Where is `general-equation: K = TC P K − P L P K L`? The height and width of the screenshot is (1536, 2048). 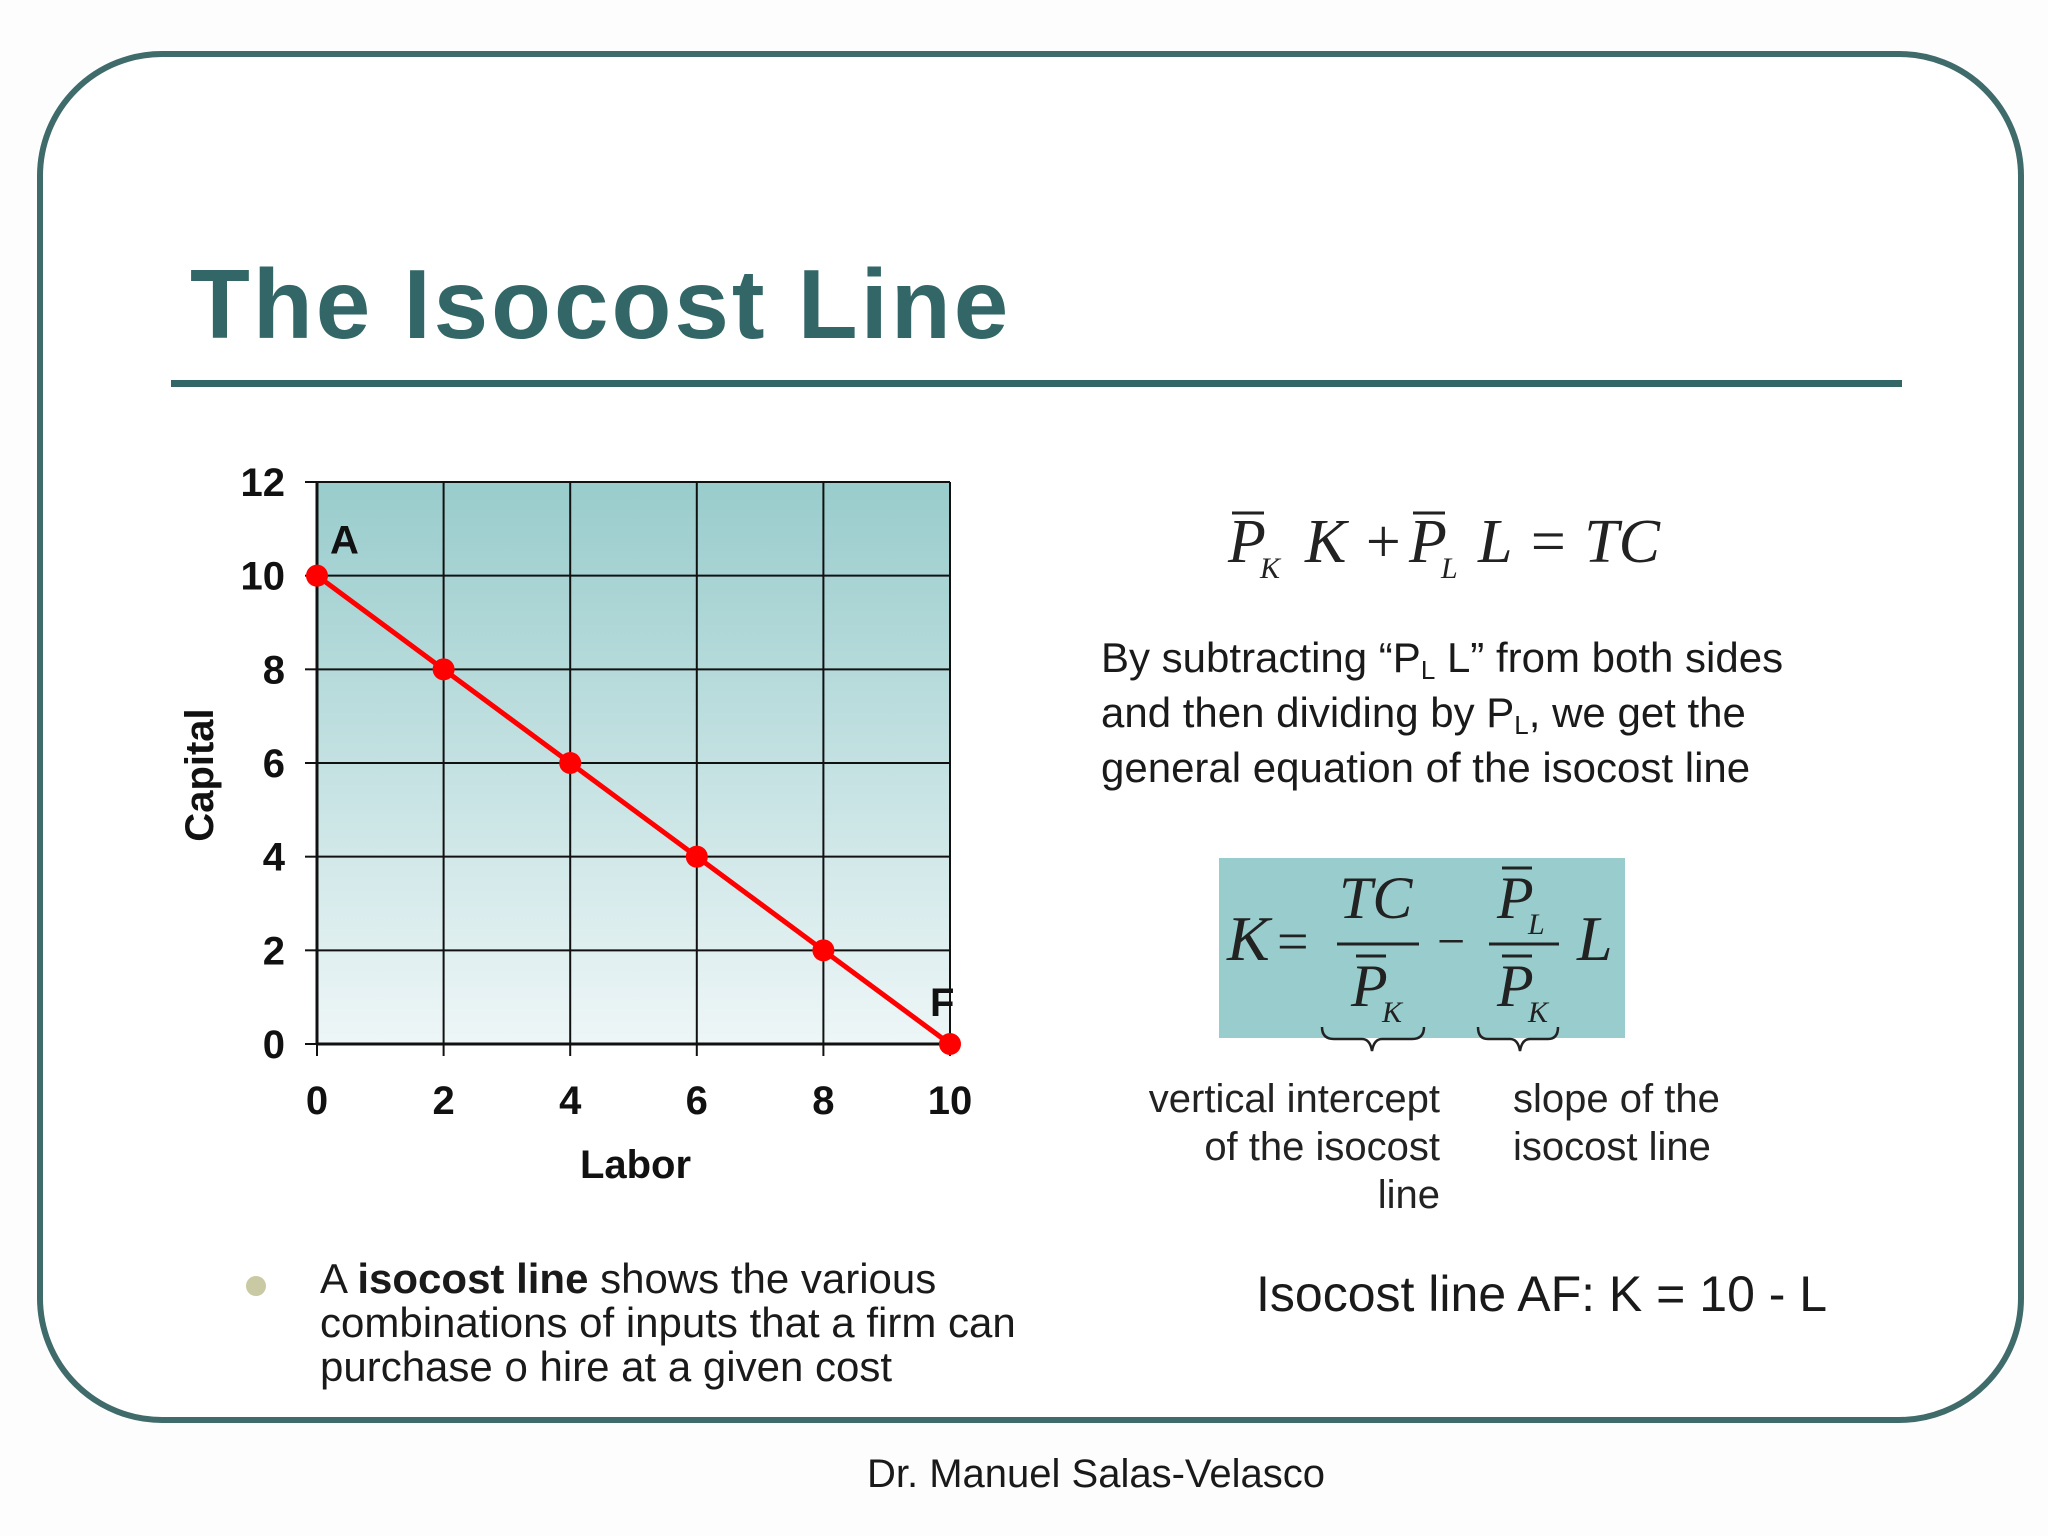 general-equation: K = TC P K − P L P K L is located at coordinates (1419, 947).